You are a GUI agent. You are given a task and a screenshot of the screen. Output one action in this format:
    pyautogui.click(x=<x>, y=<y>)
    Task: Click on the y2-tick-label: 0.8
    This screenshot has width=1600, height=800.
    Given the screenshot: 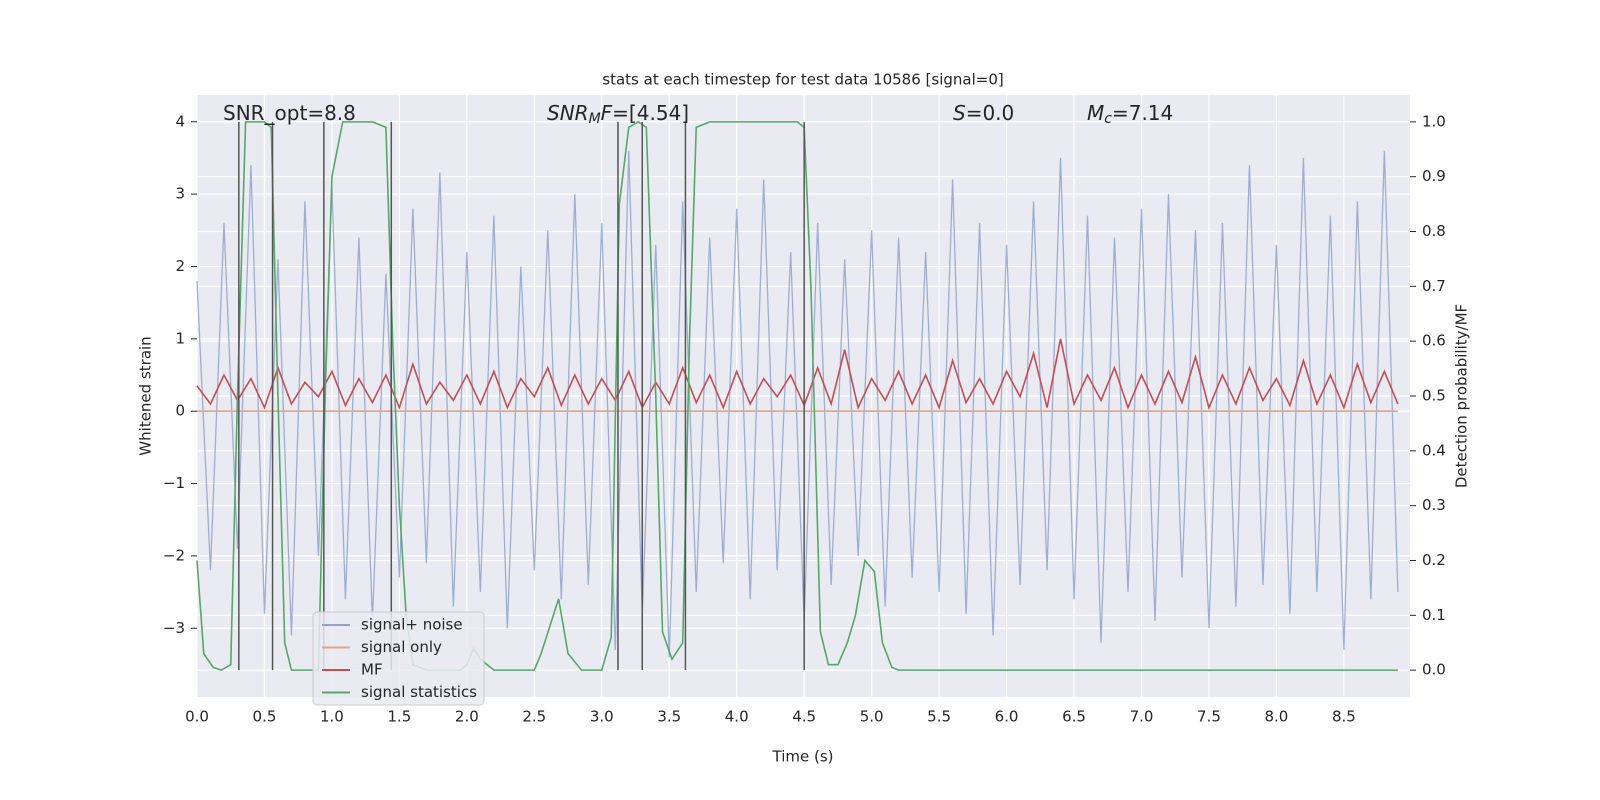 What is the action you would take?
    pyautogui.click(x=1434, y=231)
    